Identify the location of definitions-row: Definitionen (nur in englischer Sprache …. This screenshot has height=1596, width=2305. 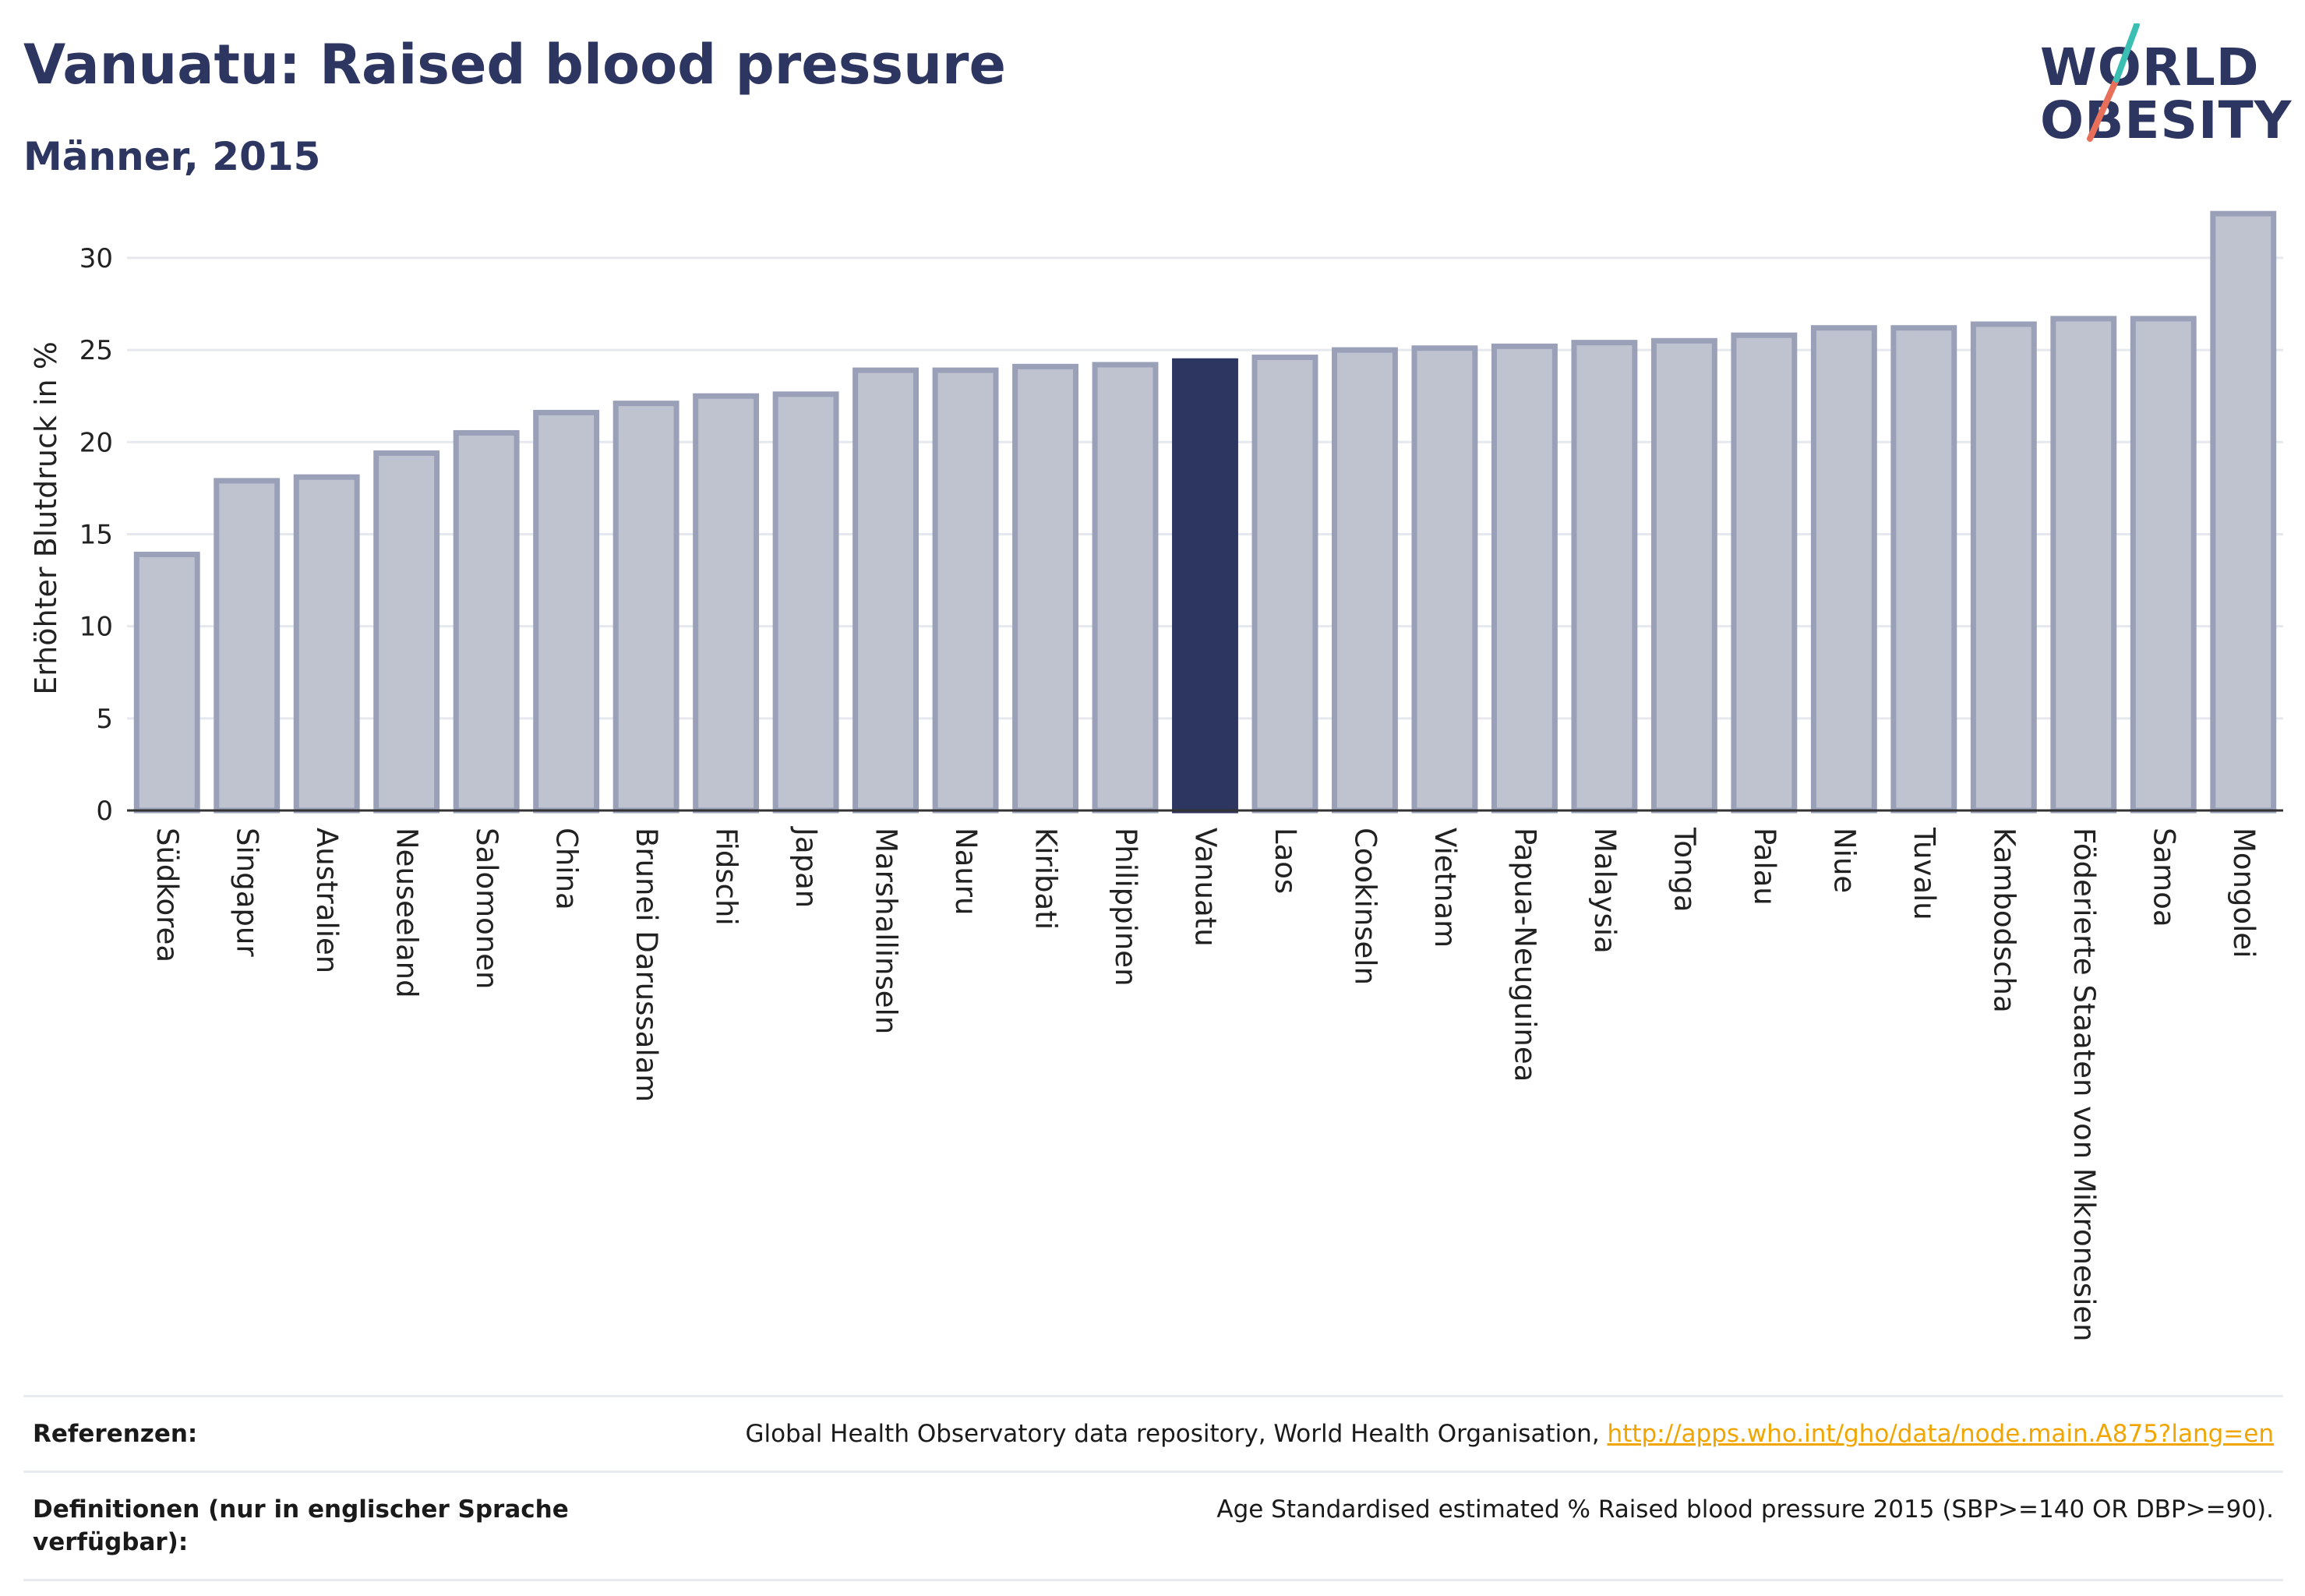
(1153, 1526).